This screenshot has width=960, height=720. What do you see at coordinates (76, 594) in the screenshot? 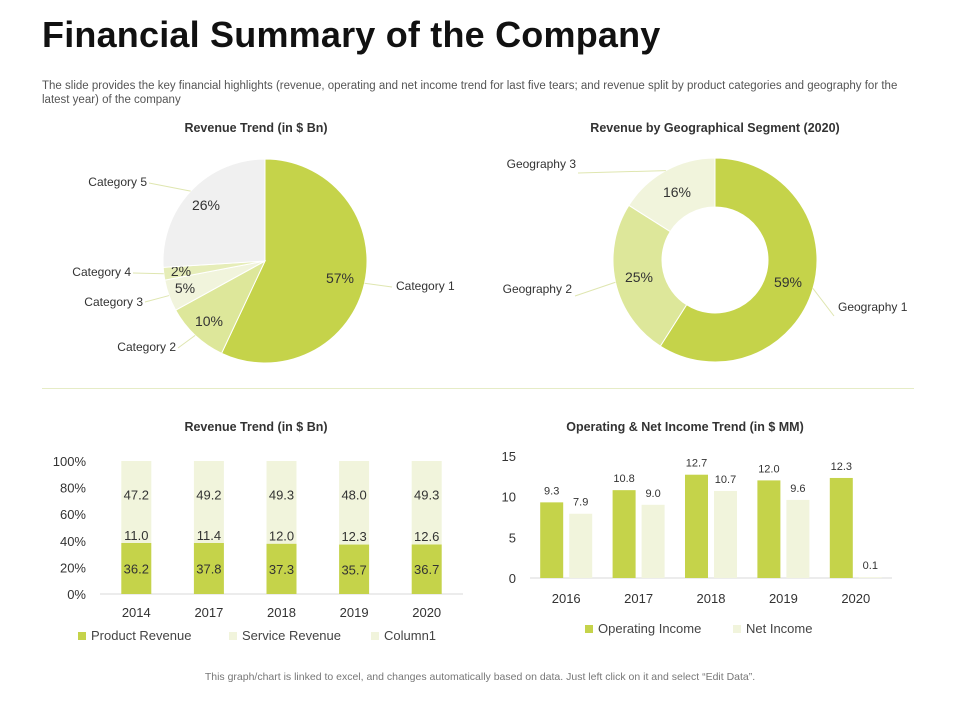
I see `y-axis-tick-label: 0%` at bounding box center [76, 594].